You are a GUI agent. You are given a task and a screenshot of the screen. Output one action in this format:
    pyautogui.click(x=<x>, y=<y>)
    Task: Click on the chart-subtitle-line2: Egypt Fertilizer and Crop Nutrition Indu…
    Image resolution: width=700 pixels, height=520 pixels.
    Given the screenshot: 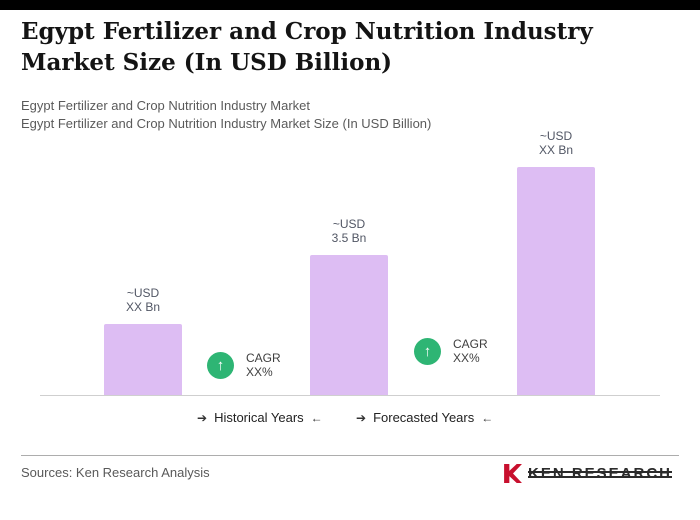 What is the action you would take?
    pyautogui.click(x=226, y=123)
    